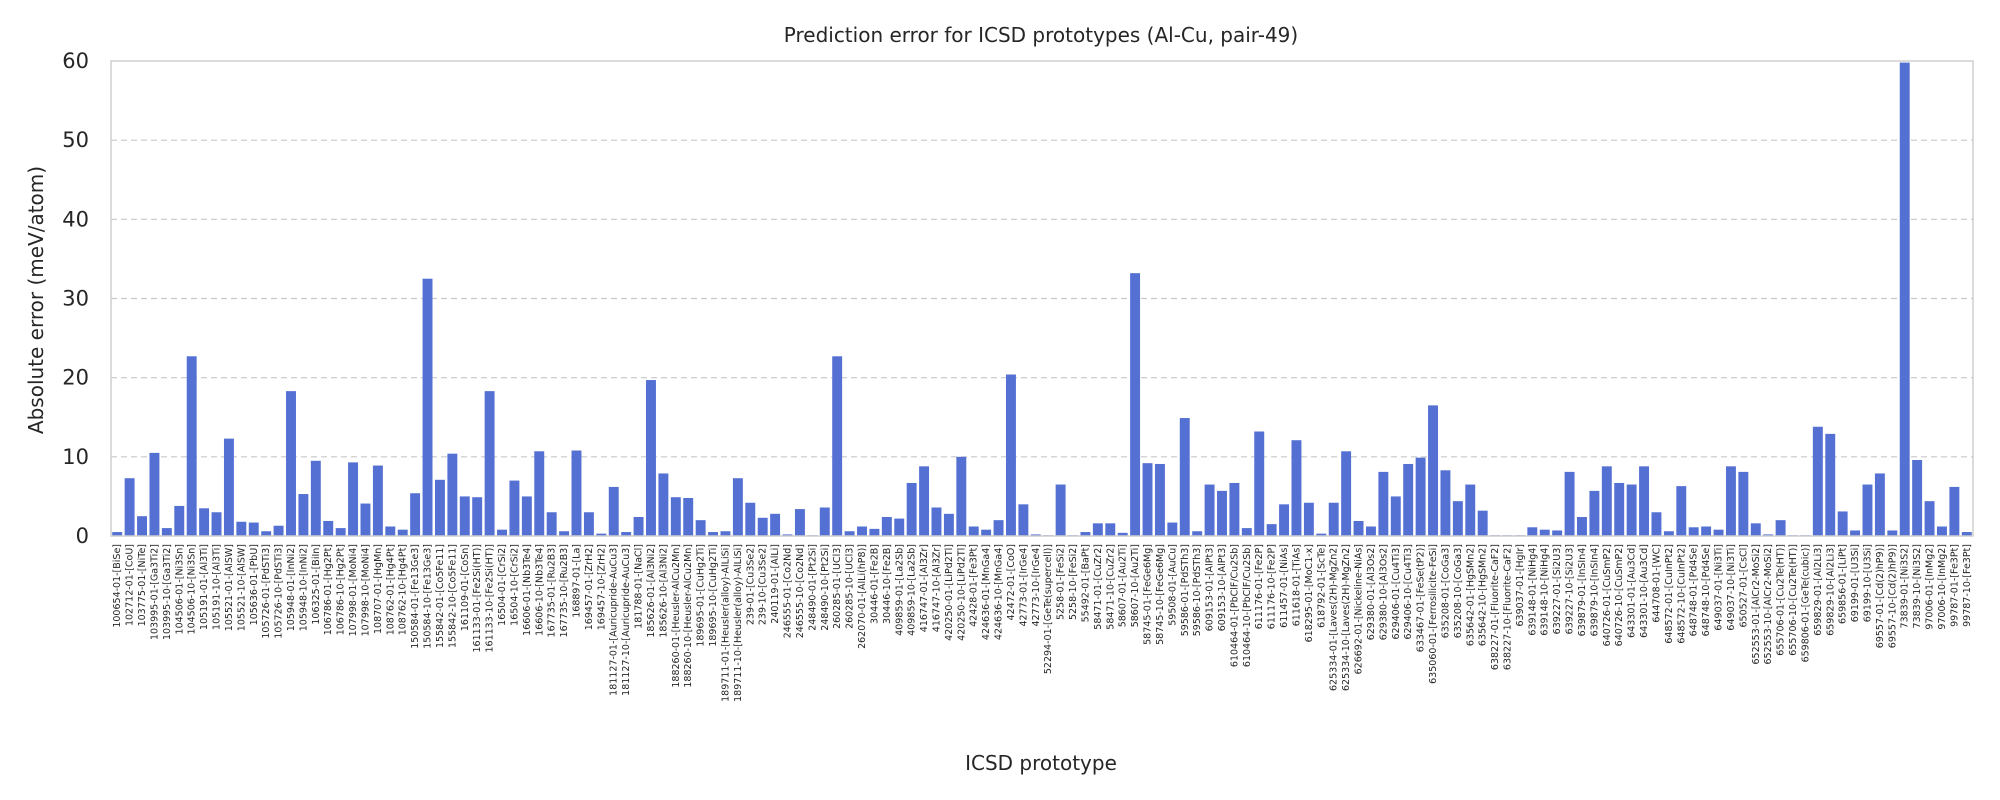 Image resolution: width=2000 pixels, height=800 pixels. I want to click on x-tick-label: 239-01-[Cu3Se2], so click(750, 584).